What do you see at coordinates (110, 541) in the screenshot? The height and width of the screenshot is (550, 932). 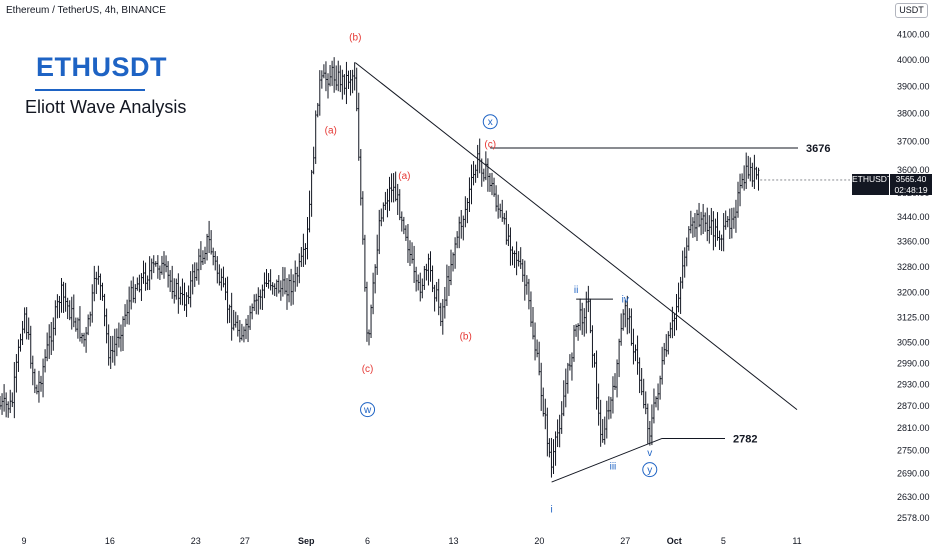 I see `x-tick-label: 16` at bounding box center [110, 541].